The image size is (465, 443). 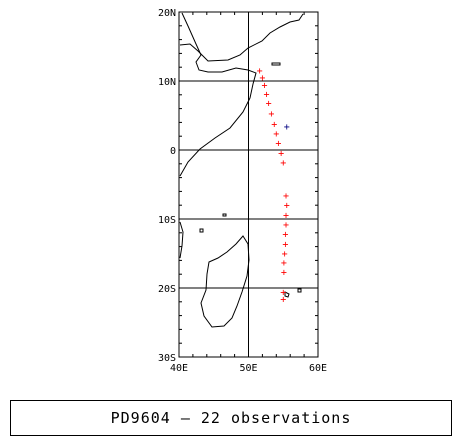 What do you see at coordinates (299, 290) in the screenshot?
I see `coast-mauritius` at bounding box center [299, 290].